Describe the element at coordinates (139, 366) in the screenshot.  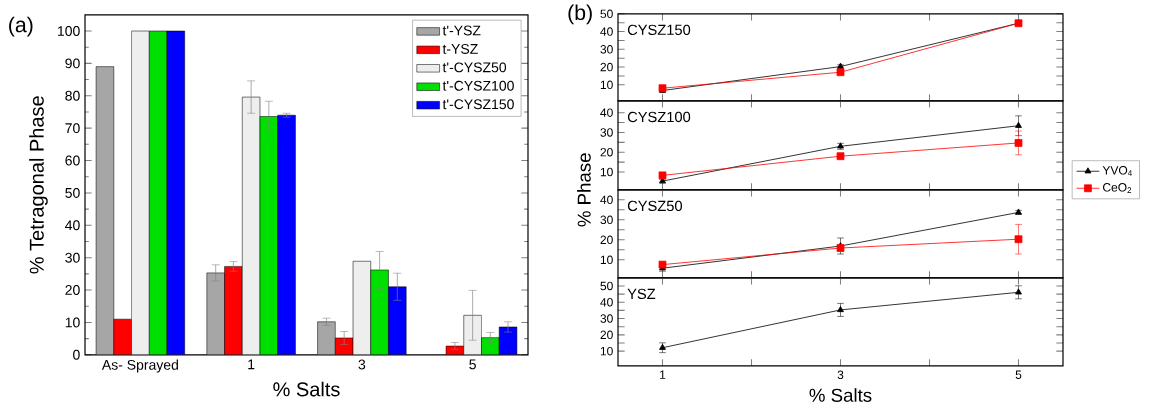
I see `x-tick-label: As- Sprayed` at that location.